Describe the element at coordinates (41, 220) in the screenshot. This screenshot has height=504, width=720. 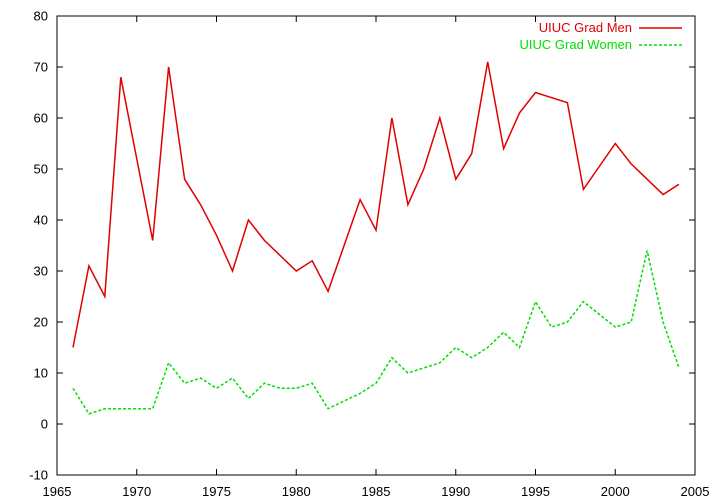
I see `y-tick-label: 40` at that location.